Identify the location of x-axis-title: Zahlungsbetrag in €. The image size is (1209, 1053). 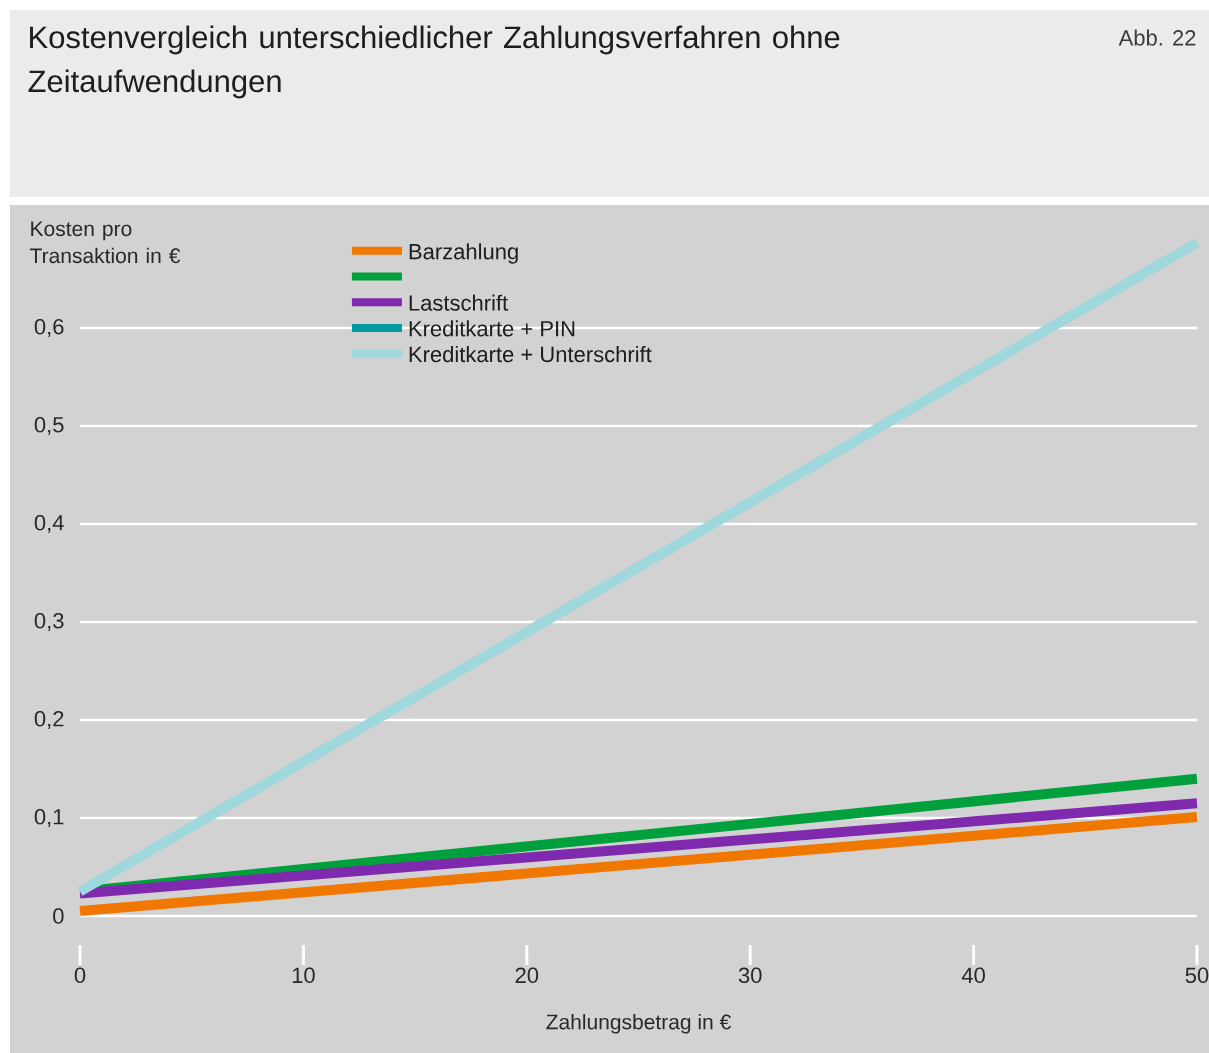
(638, 1023).